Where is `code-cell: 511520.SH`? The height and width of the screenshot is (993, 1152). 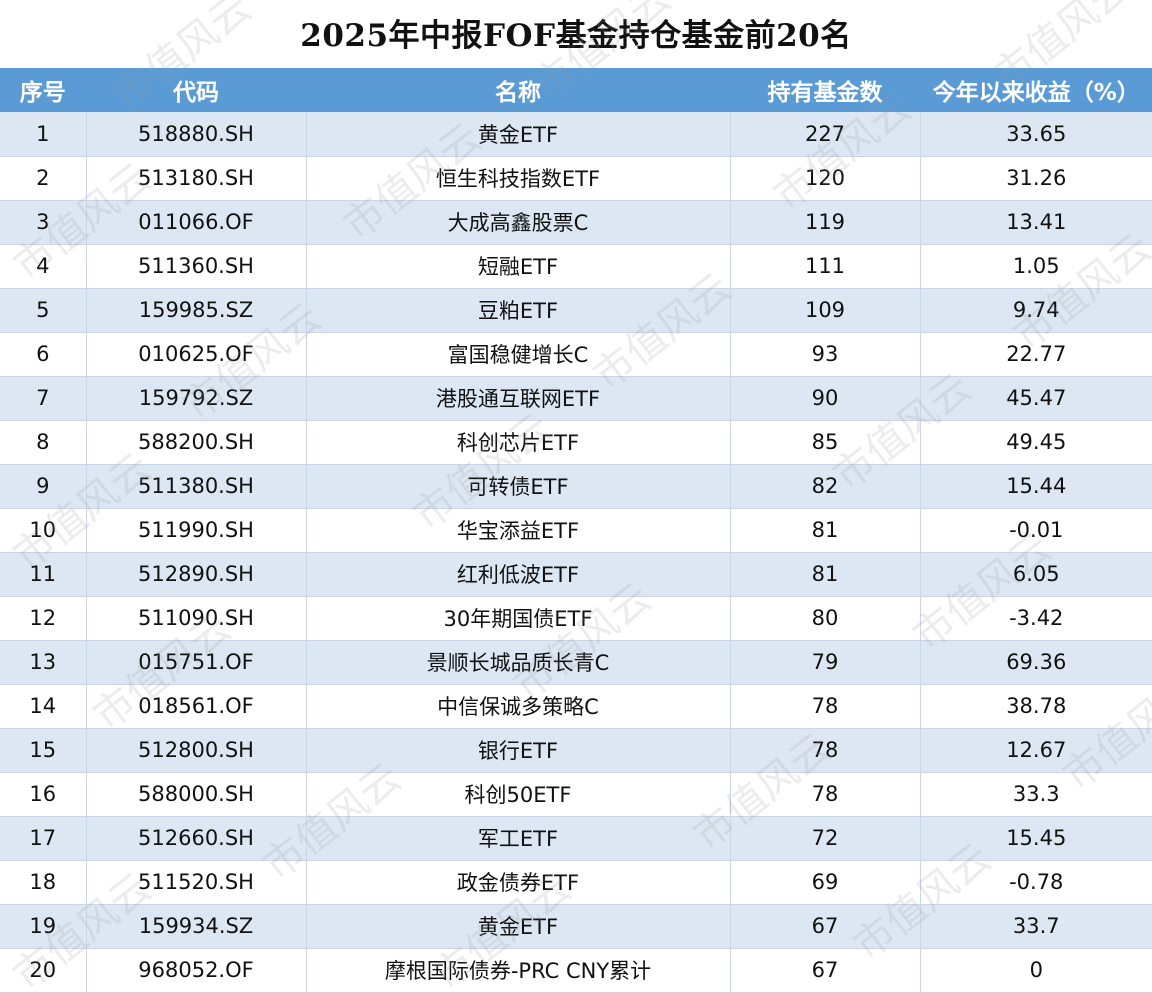
code-cell: 511520.SH is located at coordinates (196, 882).